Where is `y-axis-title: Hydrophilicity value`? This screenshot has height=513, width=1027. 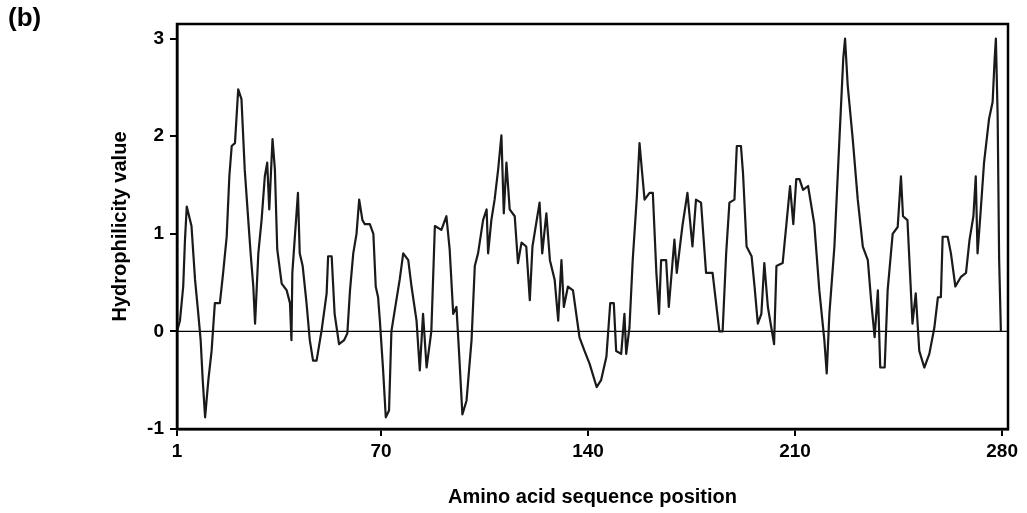 y-axis-title: Hydrophilicity value is located at coordinates (118, 226).